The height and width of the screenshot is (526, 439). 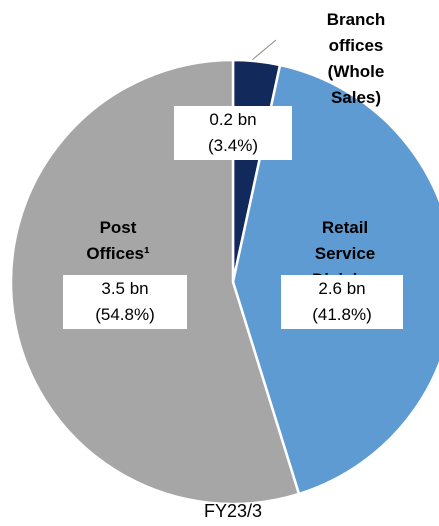 What do you see at coordinates (233, 146) in the screenshot?
I see `value-label: (3.4%)` at bounding box center [233, 146].